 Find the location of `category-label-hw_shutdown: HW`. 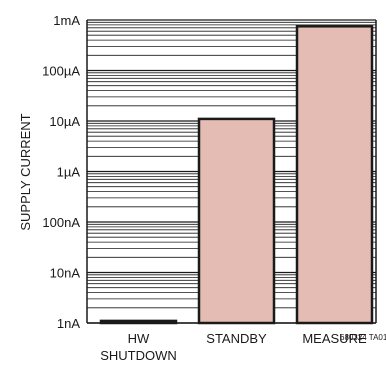

category-label-hw_shutdown: HW is located at coordinates (139, 338).